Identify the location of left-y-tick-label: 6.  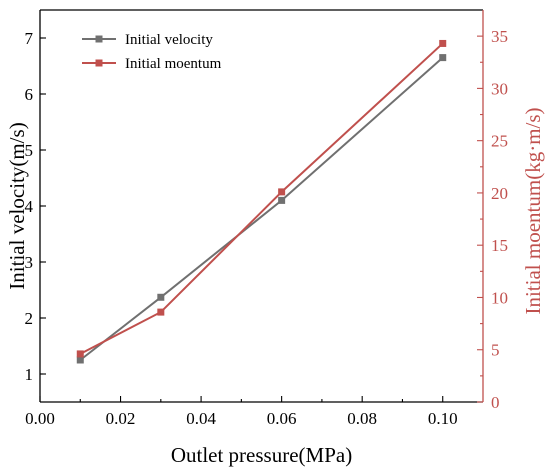
(29, 94).